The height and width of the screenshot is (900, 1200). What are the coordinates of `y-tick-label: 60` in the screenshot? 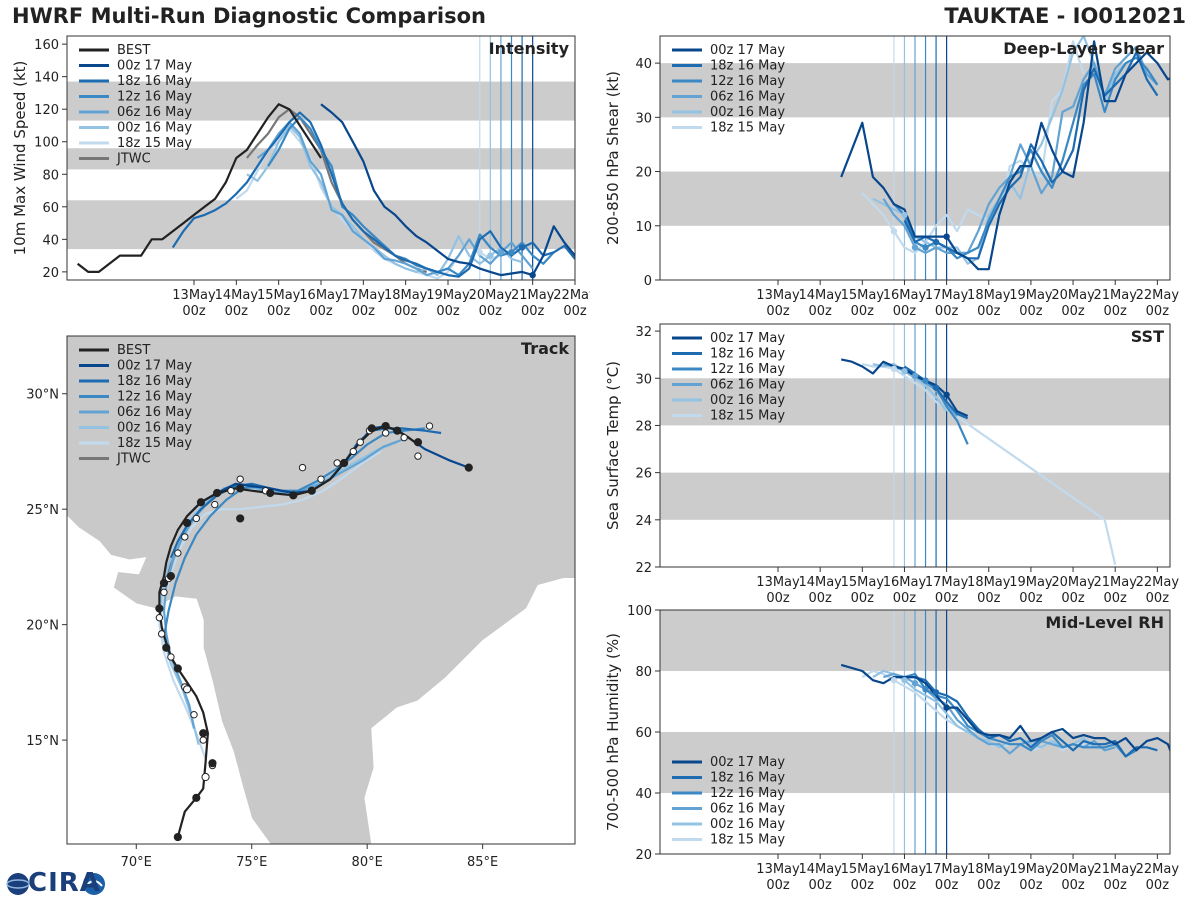 It's located at (50, 208).